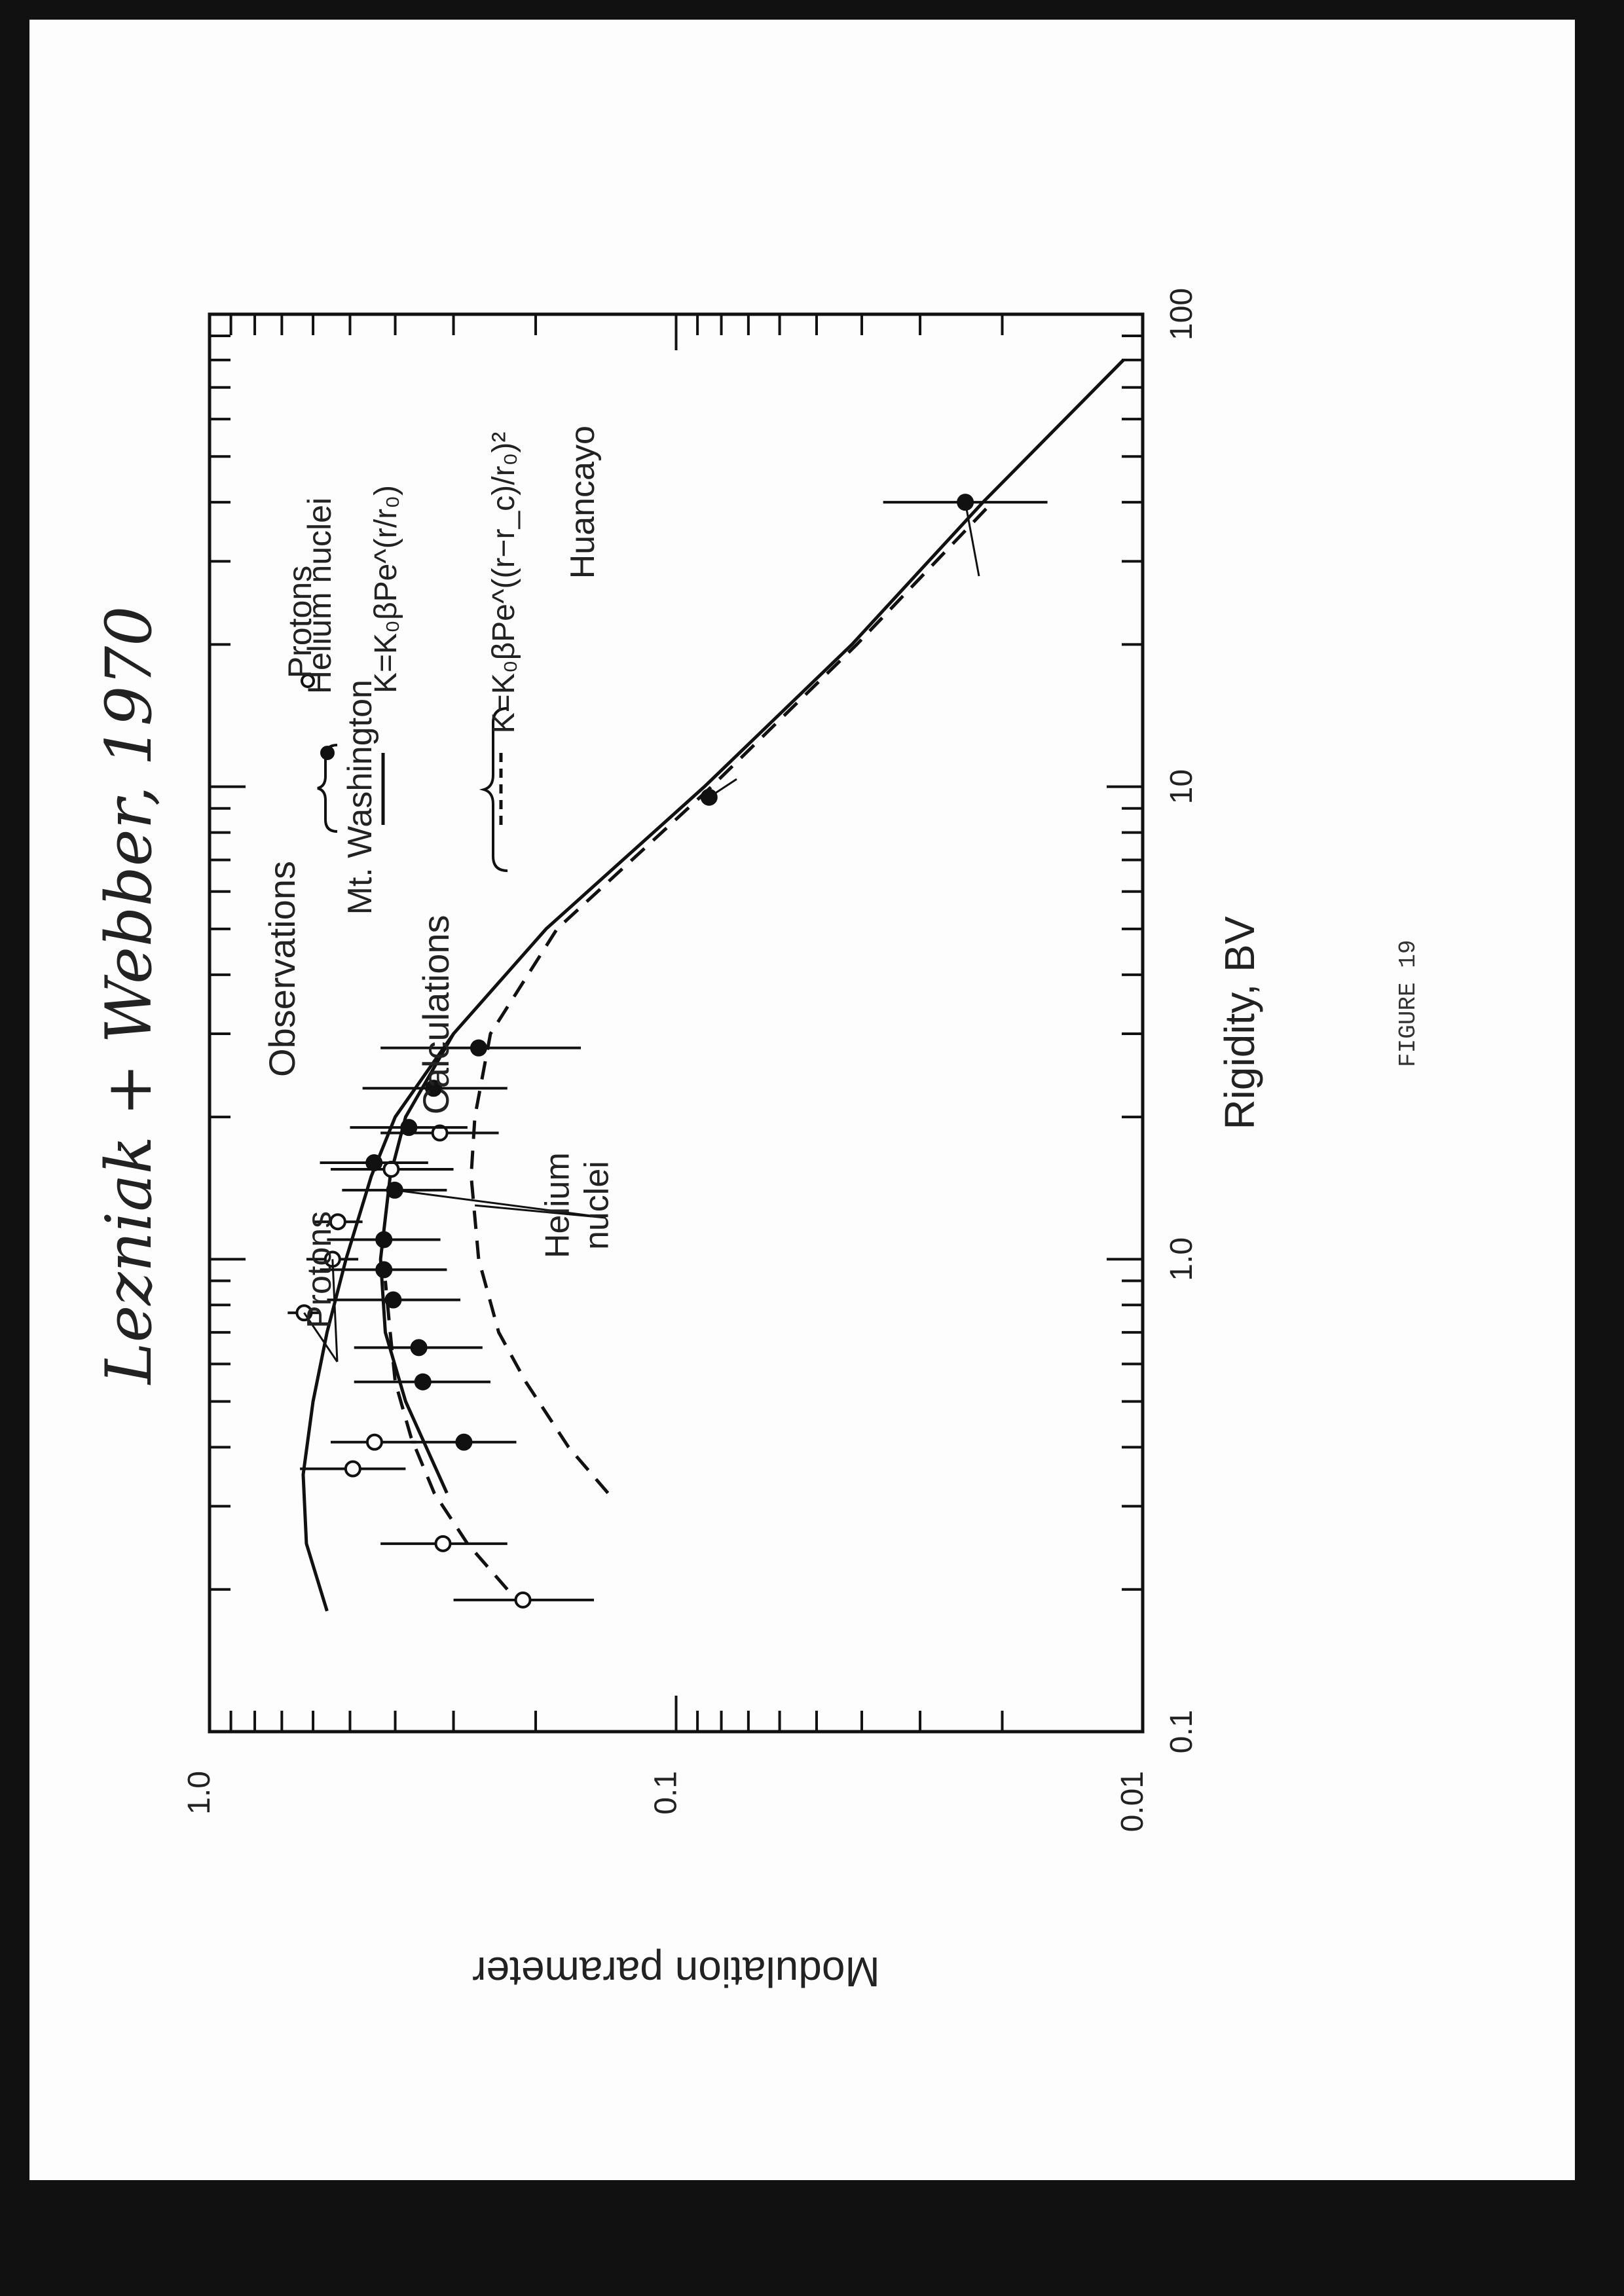  Describe the element at coordinates (308, 681) in the screenshot. I see `legend-marker-protons` at that location.